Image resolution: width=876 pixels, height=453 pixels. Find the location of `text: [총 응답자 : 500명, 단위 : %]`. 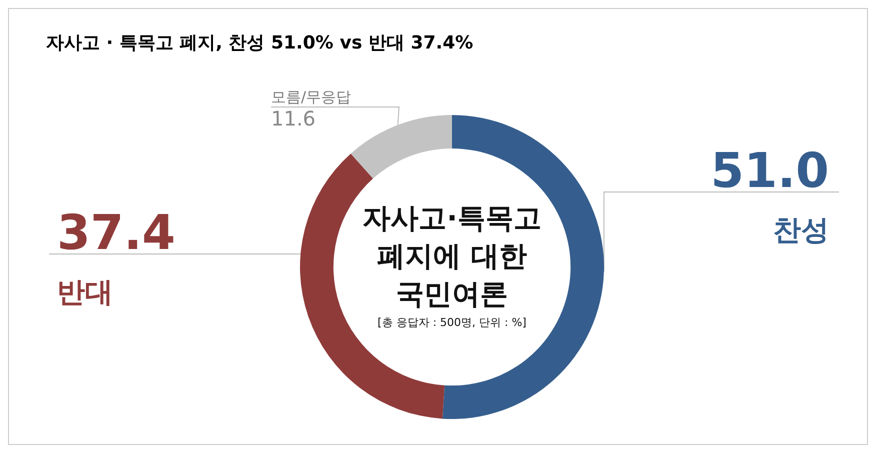

text: [총 응답자 : 500명, 단위 : %] is located at coordinates (452, 322).